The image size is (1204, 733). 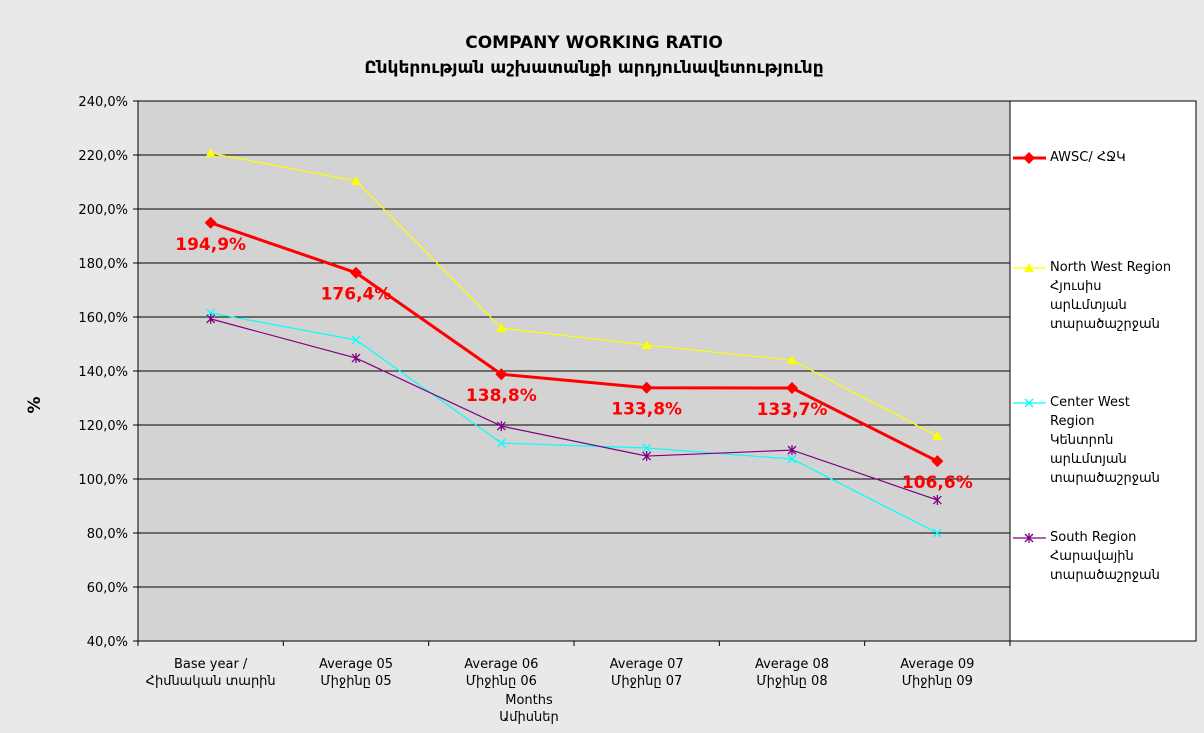 I want to click on y-tick-label: 220,0%, so click(x=103, y=156).